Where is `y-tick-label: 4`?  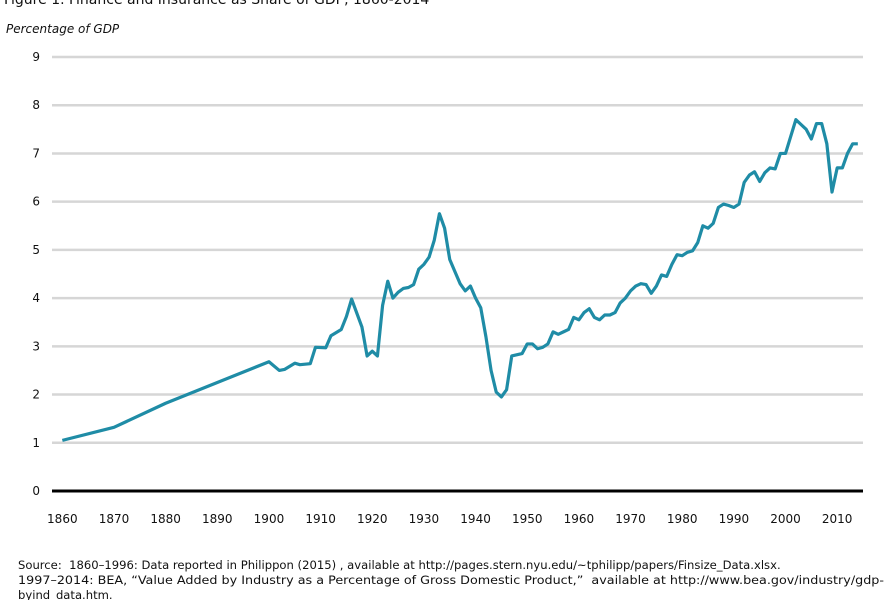
y-tick-label: 4 is located at coordinates (36, 298).